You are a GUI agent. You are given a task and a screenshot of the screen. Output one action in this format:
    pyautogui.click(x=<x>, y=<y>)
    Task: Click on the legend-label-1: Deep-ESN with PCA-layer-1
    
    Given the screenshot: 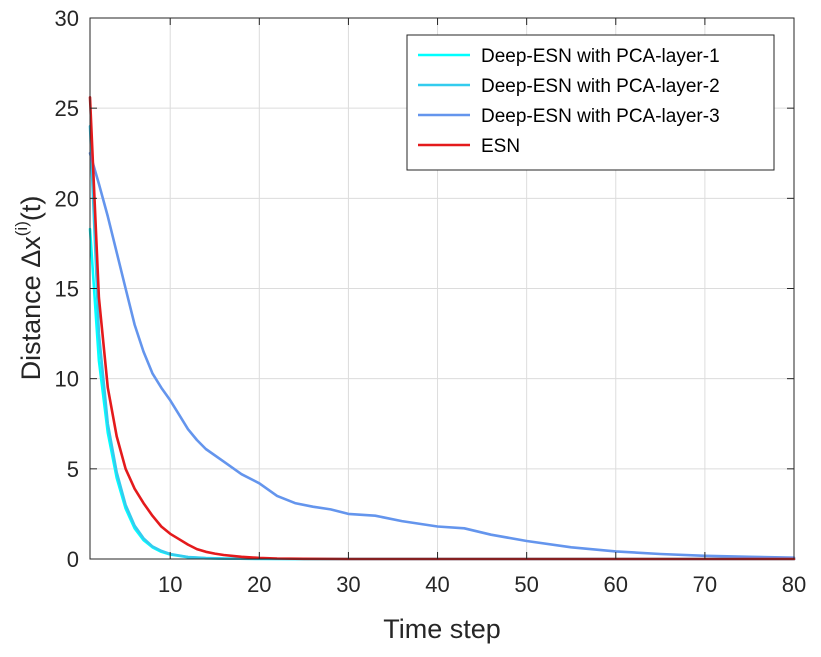 What is the action you would take?
    pyautogui.click(x=600, y=56)
    